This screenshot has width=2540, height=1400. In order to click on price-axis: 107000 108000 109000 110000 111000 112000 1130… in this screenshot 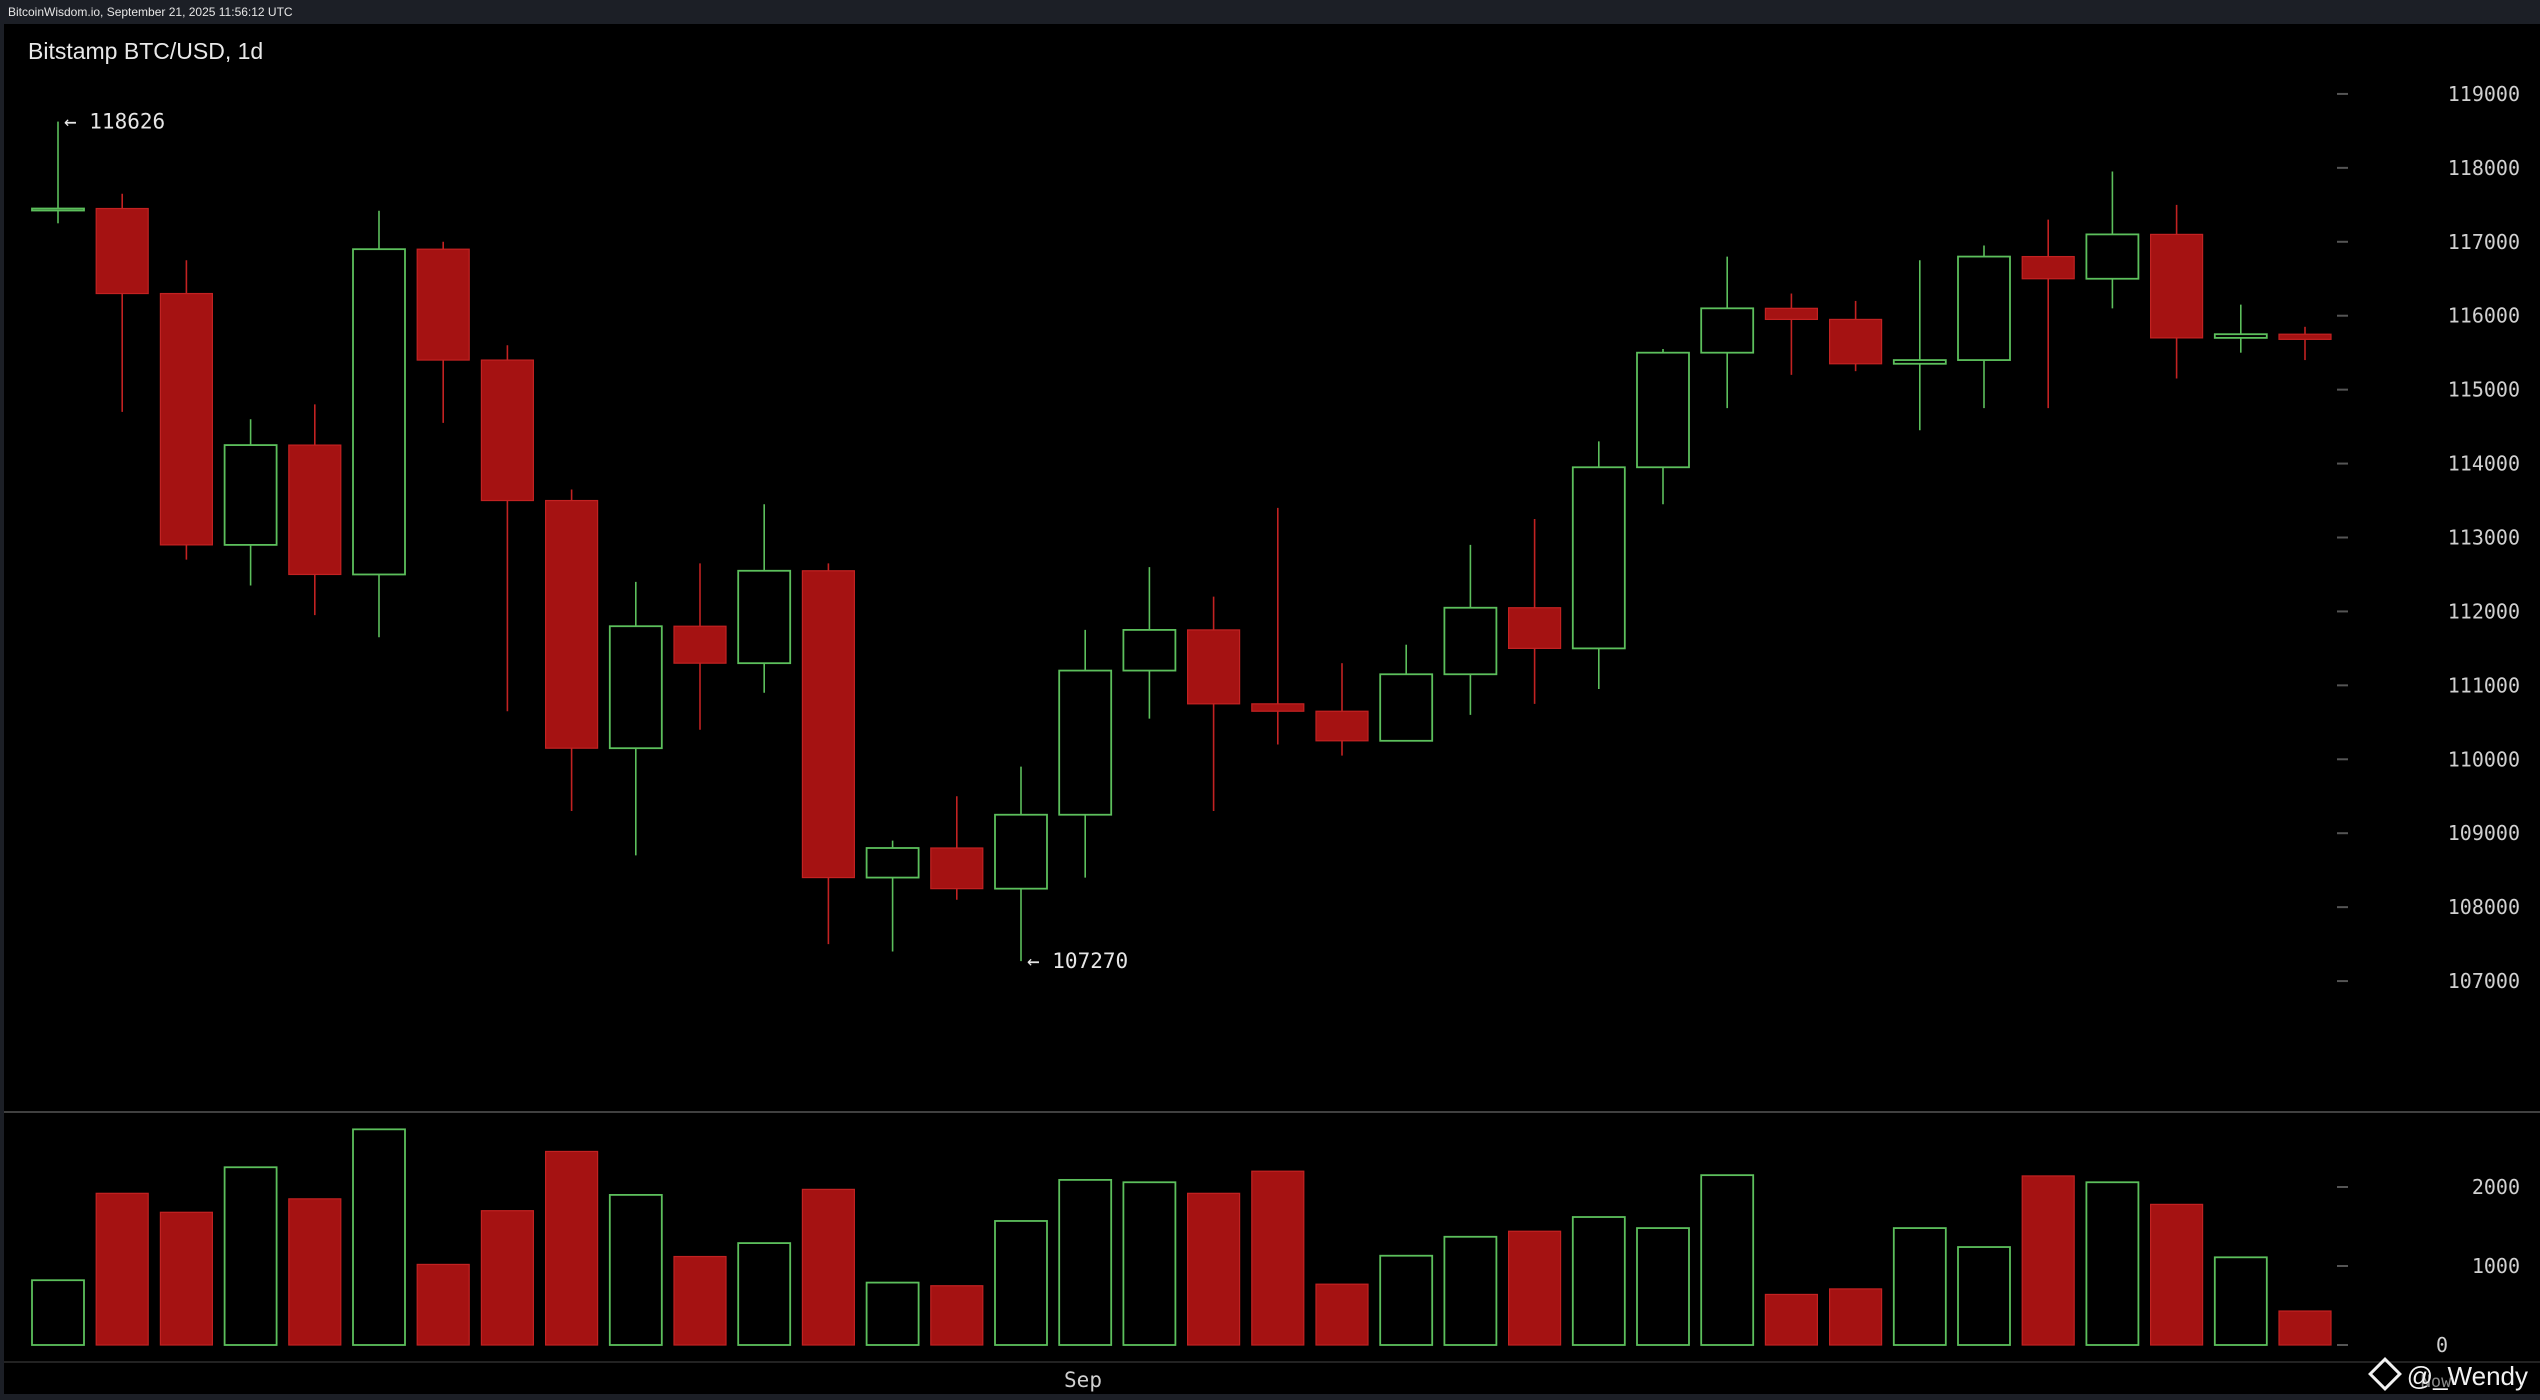, I will do `click(2428, 537)`.